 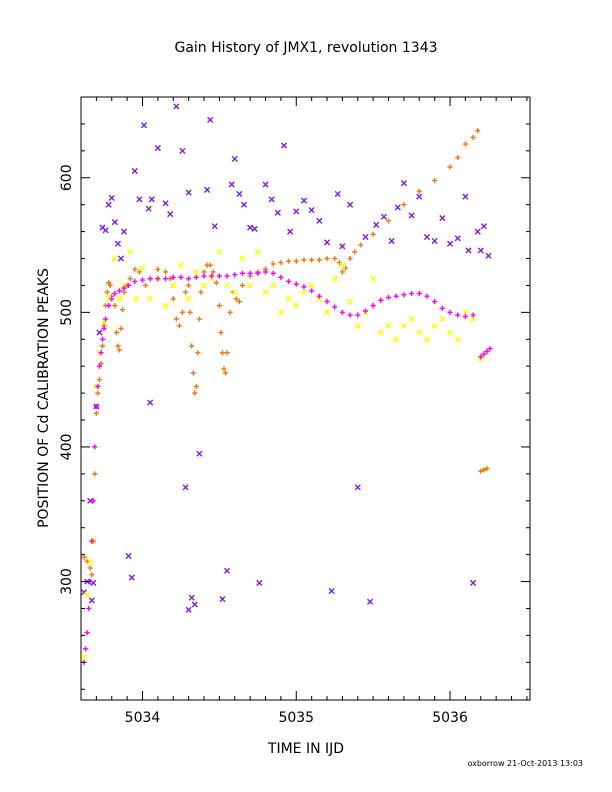 I want to click on x-axis-label: TIME IN IJD, so click(x=305, y=749).